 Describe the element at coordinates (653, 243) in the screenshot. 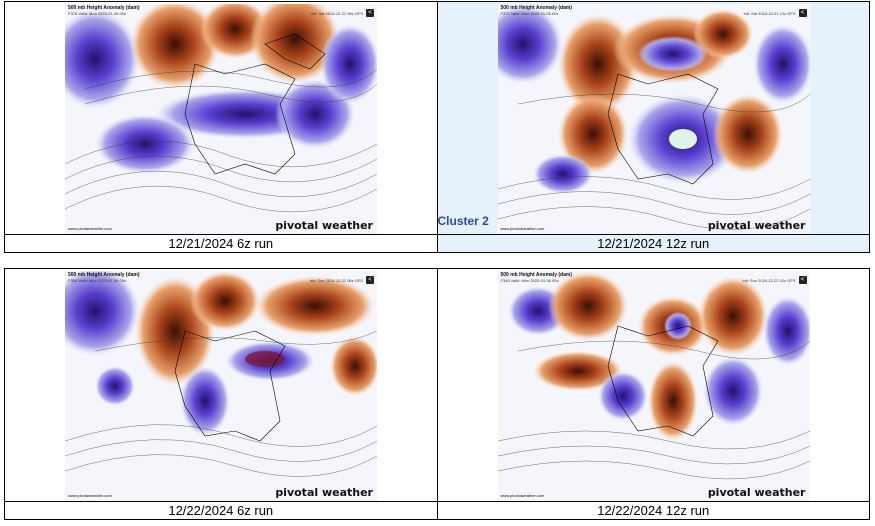

I see `caption-2: 12/21/2024 12z run` at that location.